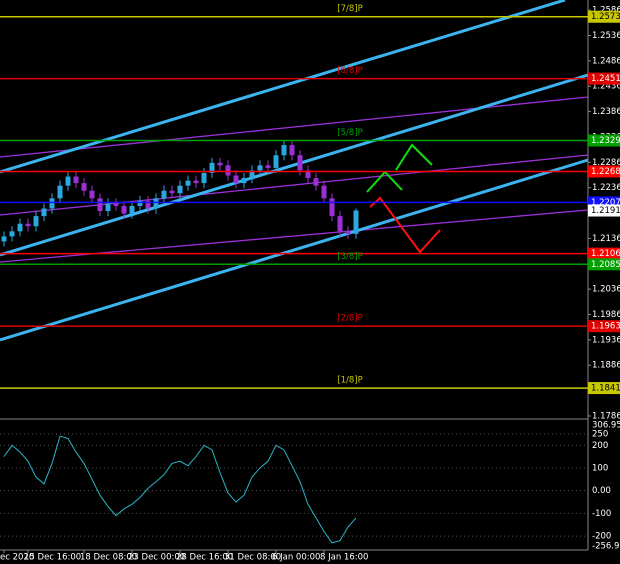 Image resolution: width=620 pixels, height=564 pixels. I want to click on x-tick-label: 8 Jan 16:00, so click(344, 558).